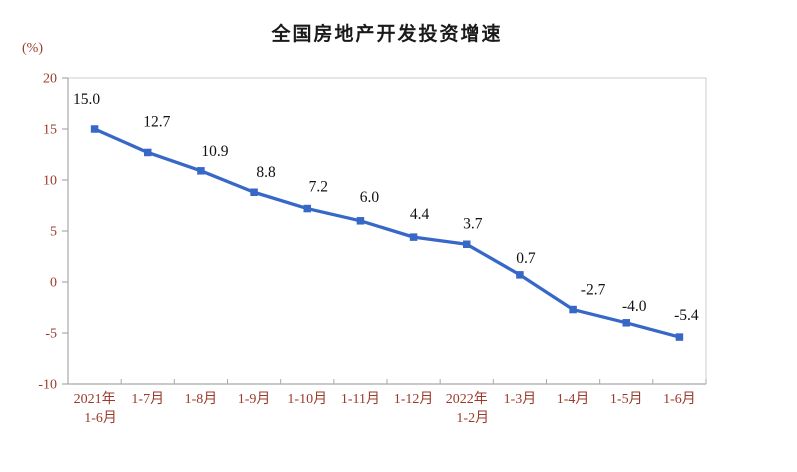 The height and width of the screenshot is (472, 797). I want to click on data-point-label: -2.7, so click(593, 290).